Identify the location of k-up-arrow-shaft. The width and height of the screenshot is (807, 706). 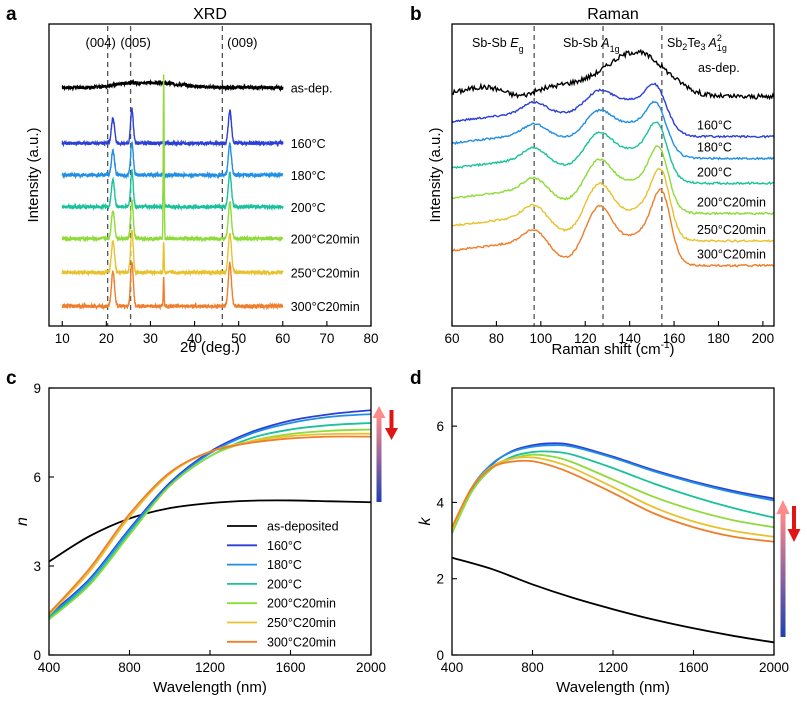
(783, 574).